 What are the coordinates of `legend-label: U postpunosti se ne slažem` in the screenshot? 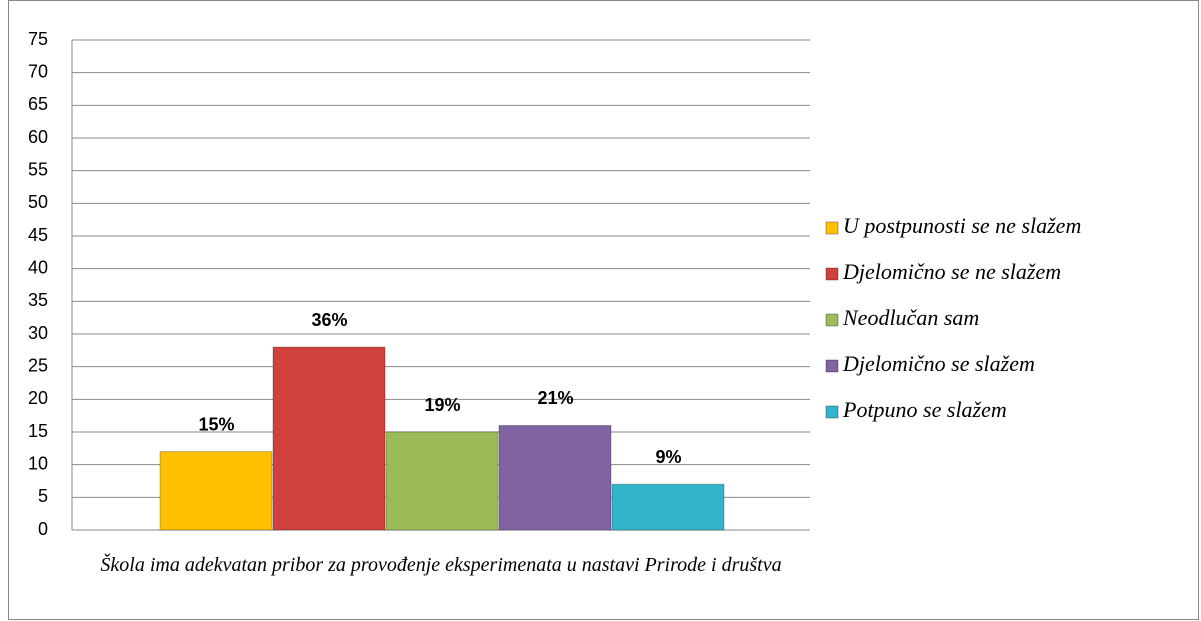 It's located at (962, 225).